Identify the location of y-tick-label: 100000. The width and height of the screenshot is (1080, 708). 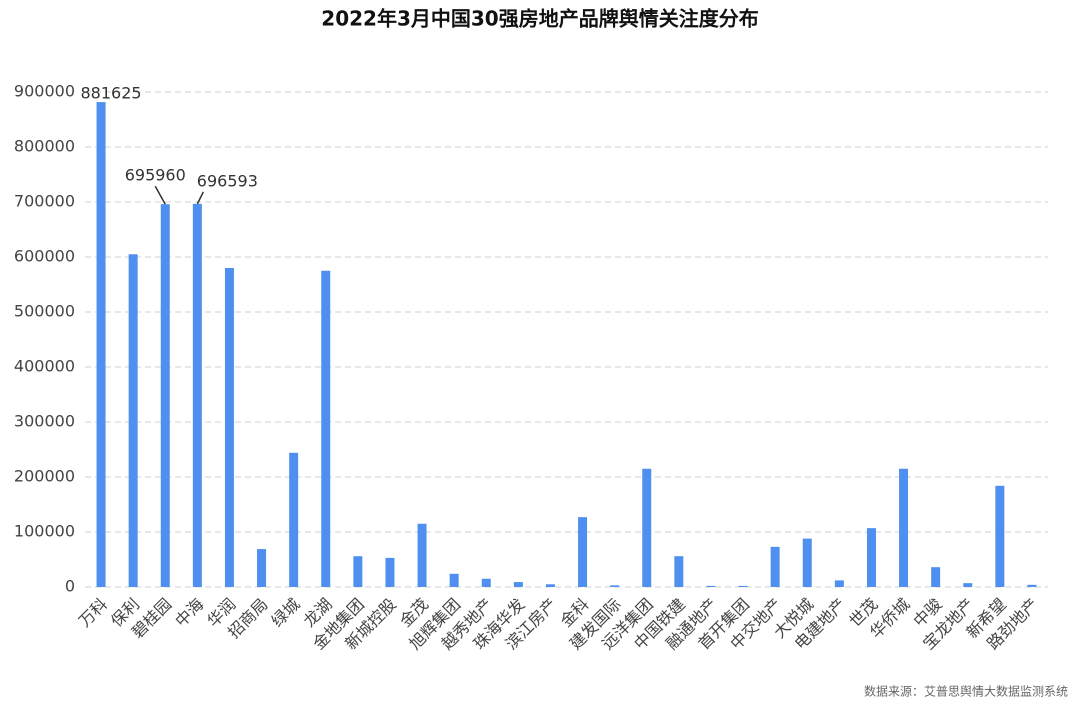
(44, 531).